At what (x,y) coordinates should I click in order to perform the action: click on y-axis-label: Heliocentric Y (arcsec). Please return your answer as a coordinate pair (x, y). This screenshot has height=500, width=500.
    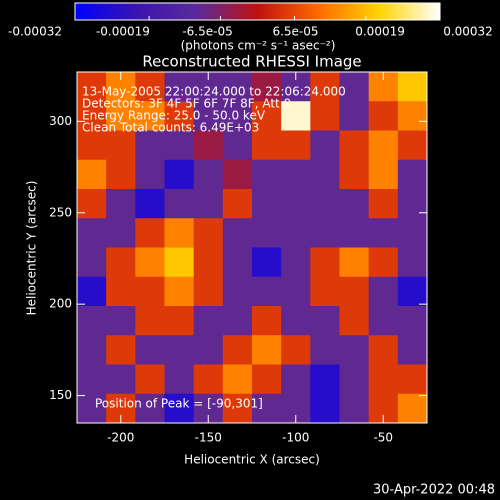
    Looking at the image, I should click on (32, 248).